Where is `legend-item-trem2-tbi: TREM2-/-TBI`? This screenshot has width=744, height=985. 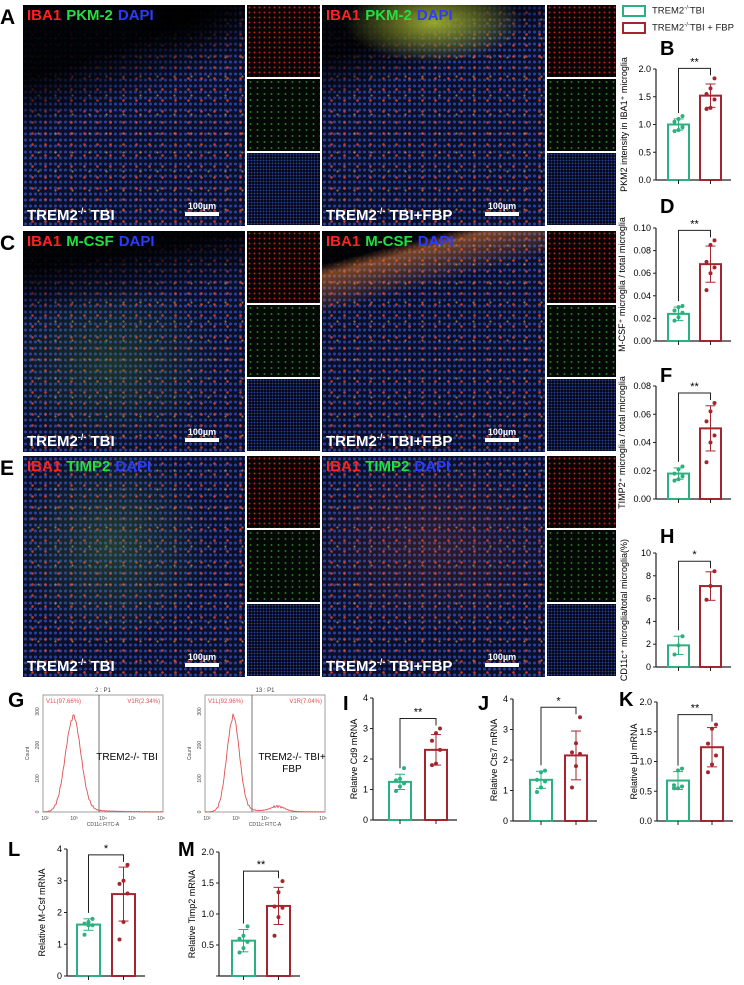
legend-item-trem2-tbi: TREM2-/-TBI is located at coordinates (663, 11).